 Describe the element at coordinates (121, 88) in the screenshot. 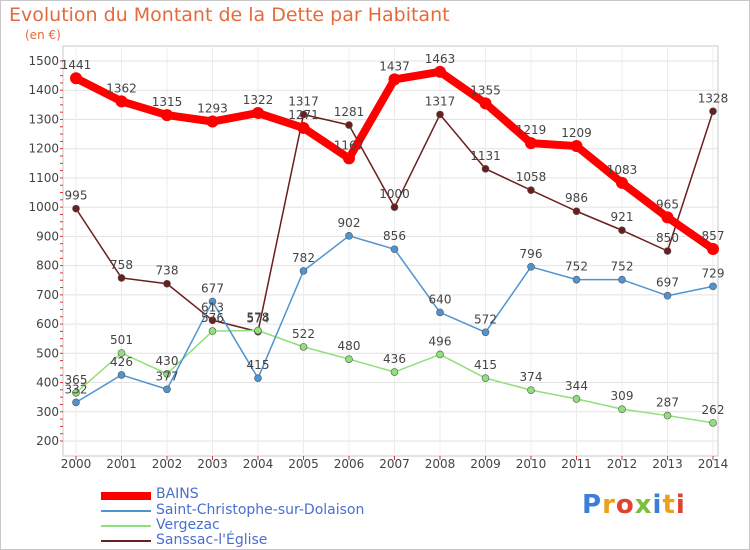

I see `data-label-bains: 1362` at that location.